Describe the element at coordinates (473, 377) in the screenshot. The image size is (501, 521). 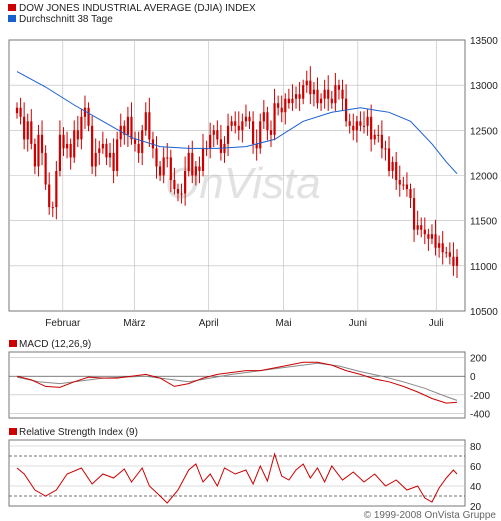
I see `macd-y-tick-label: 0` at that location.